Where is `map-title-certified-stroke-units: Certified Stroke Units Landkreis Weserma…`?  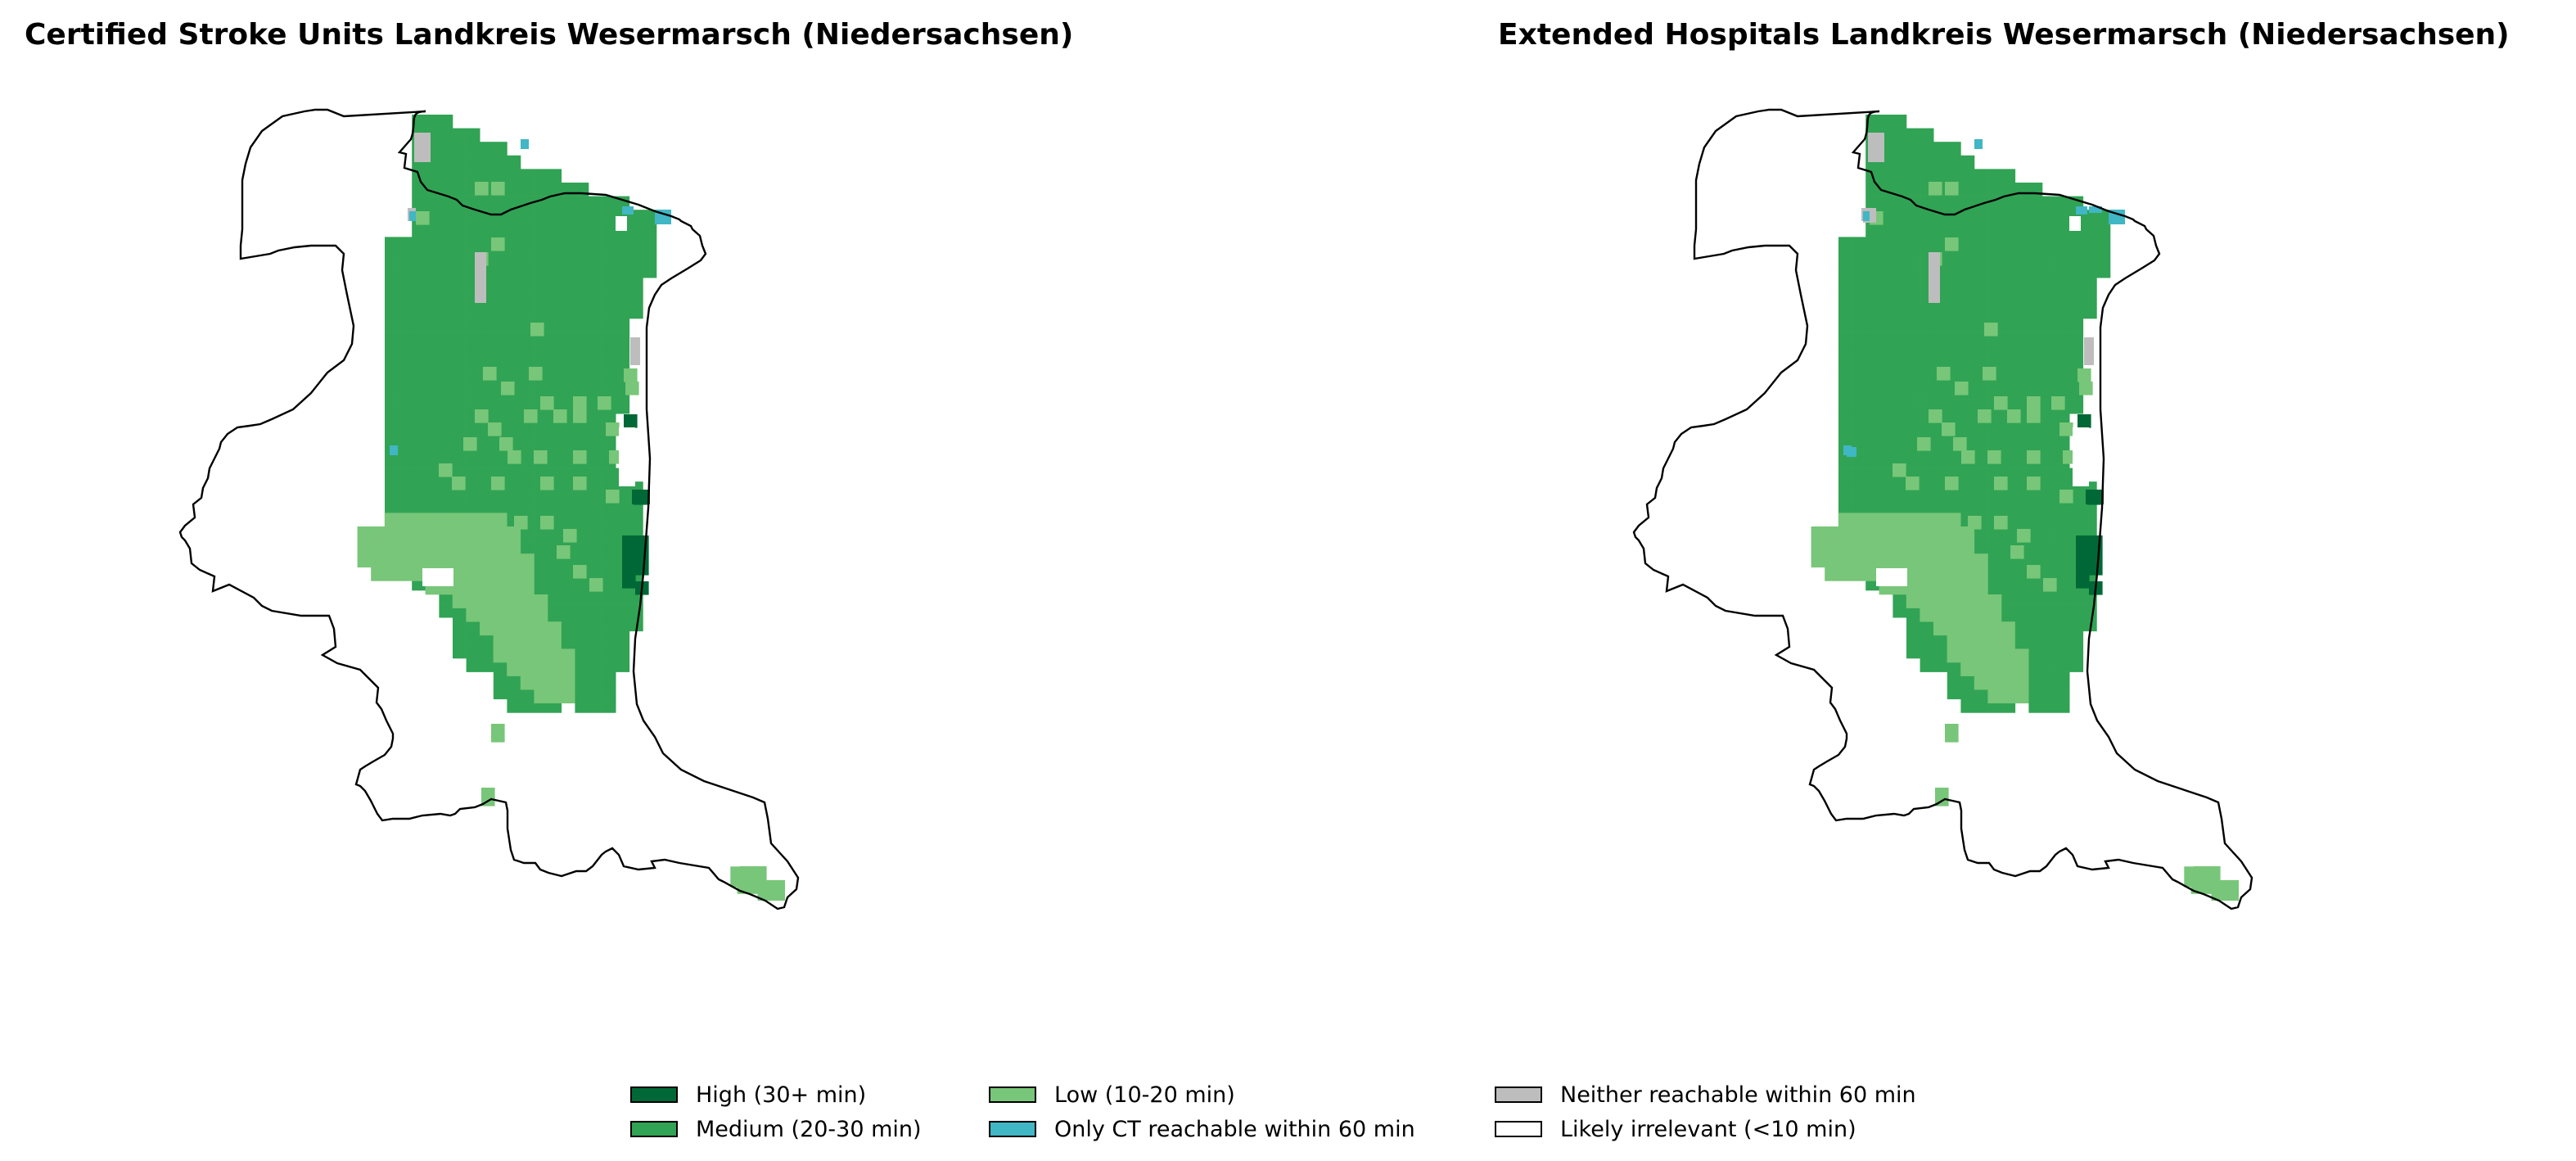 map-title-certified-stroke-units: Certified Stroke Units Landkreis Weserma… is located at coordinates (549, 35).